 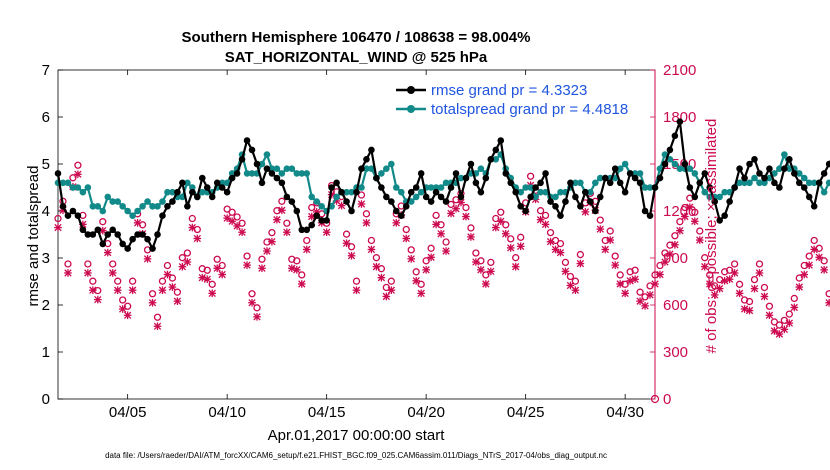 I want to click on x-tick-label: 04/15, so click(x=327, y=412).